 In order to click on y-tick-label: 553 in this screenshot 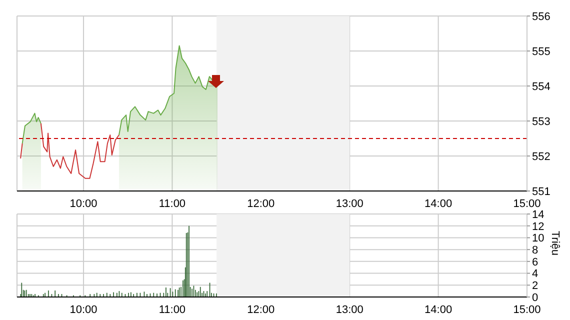, I will do `click(541, 122)`.